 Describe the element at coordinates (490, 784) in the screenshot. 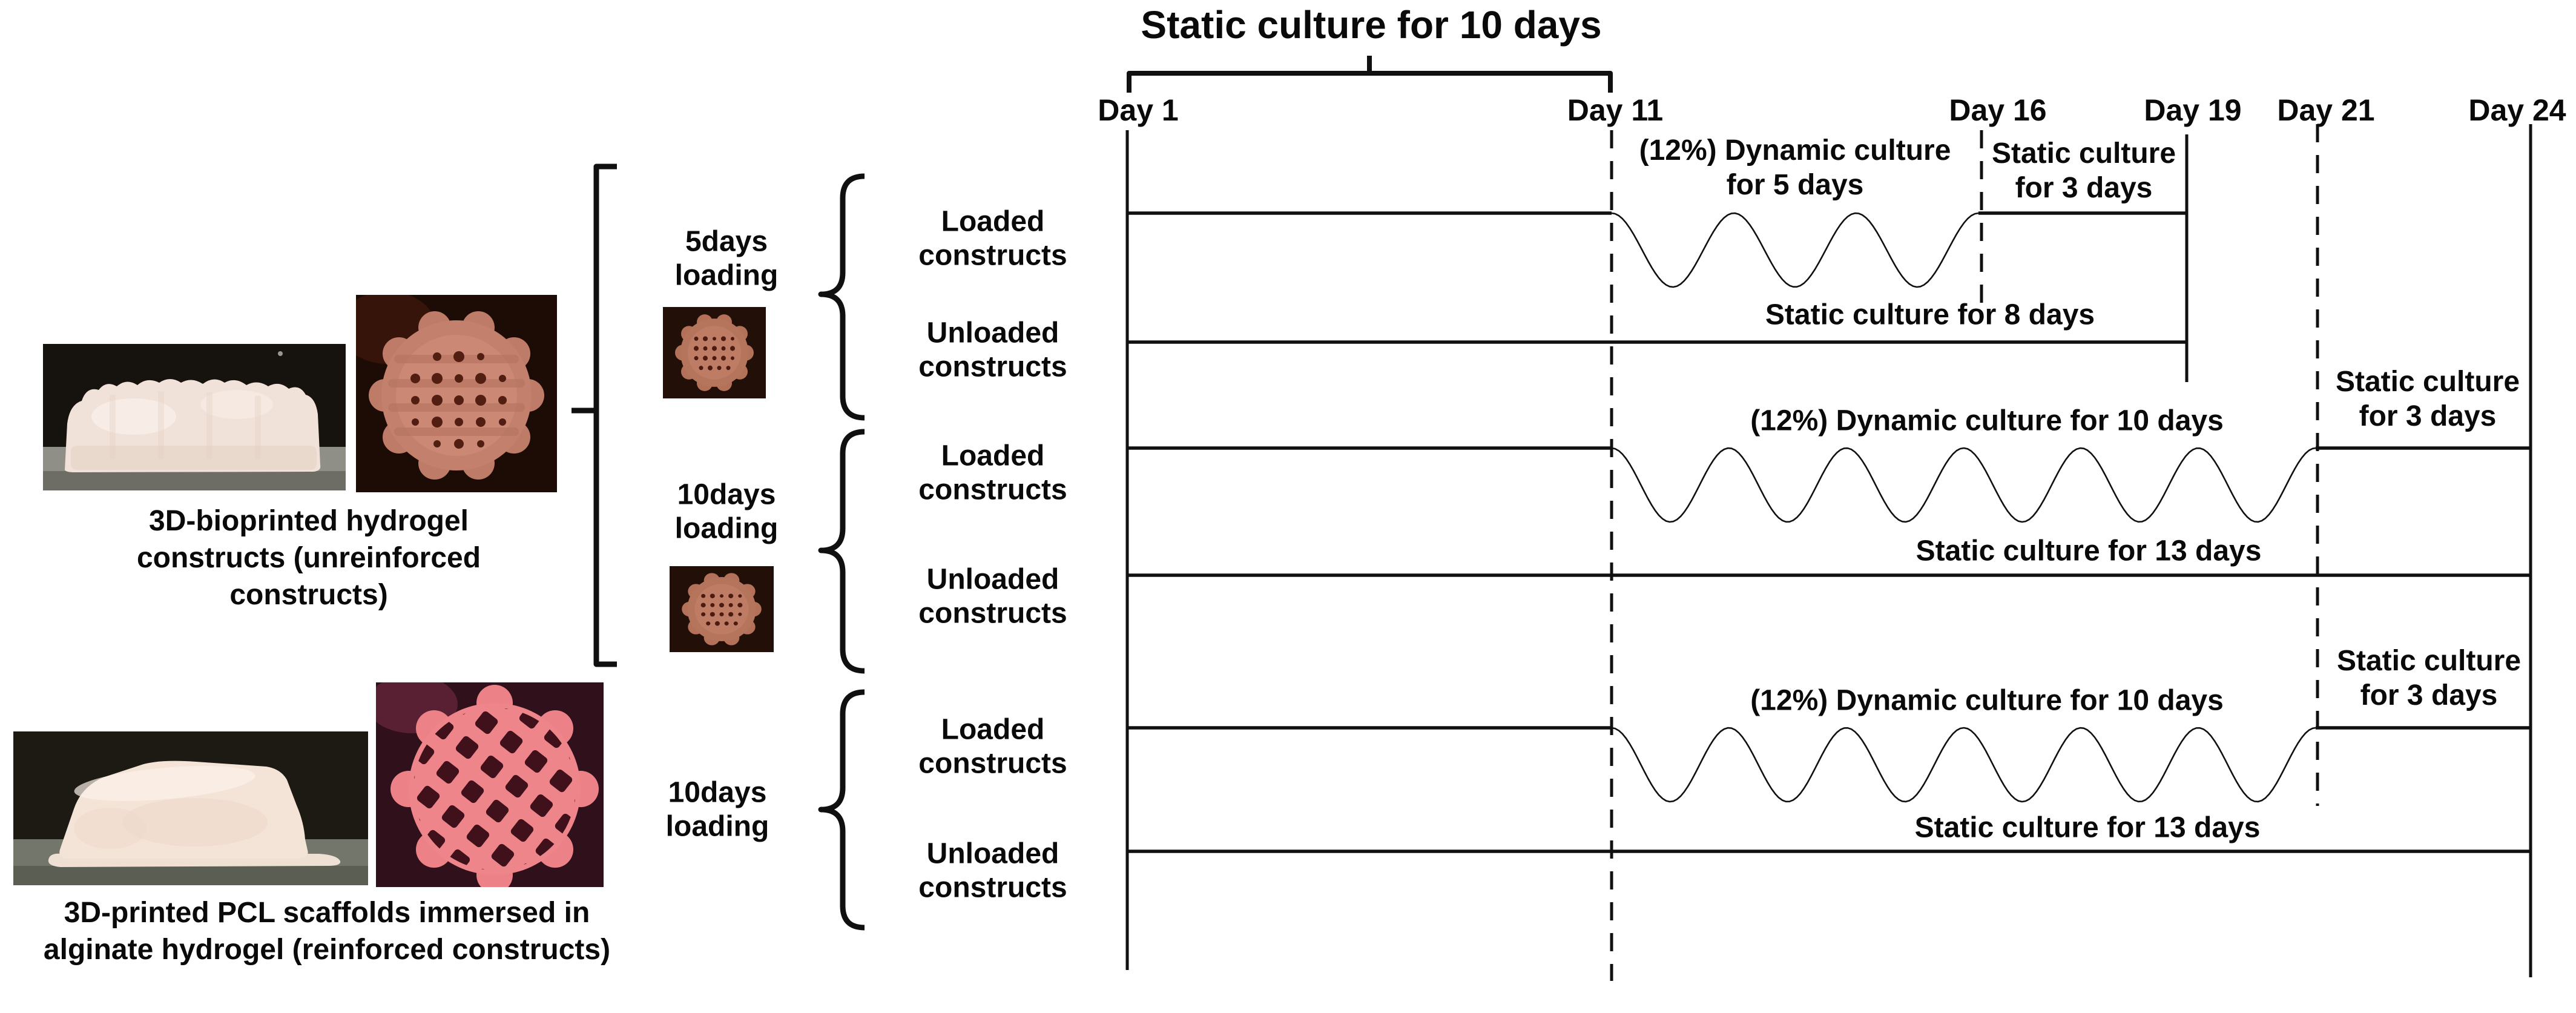

I see `photo-reinforced-top` at that location.